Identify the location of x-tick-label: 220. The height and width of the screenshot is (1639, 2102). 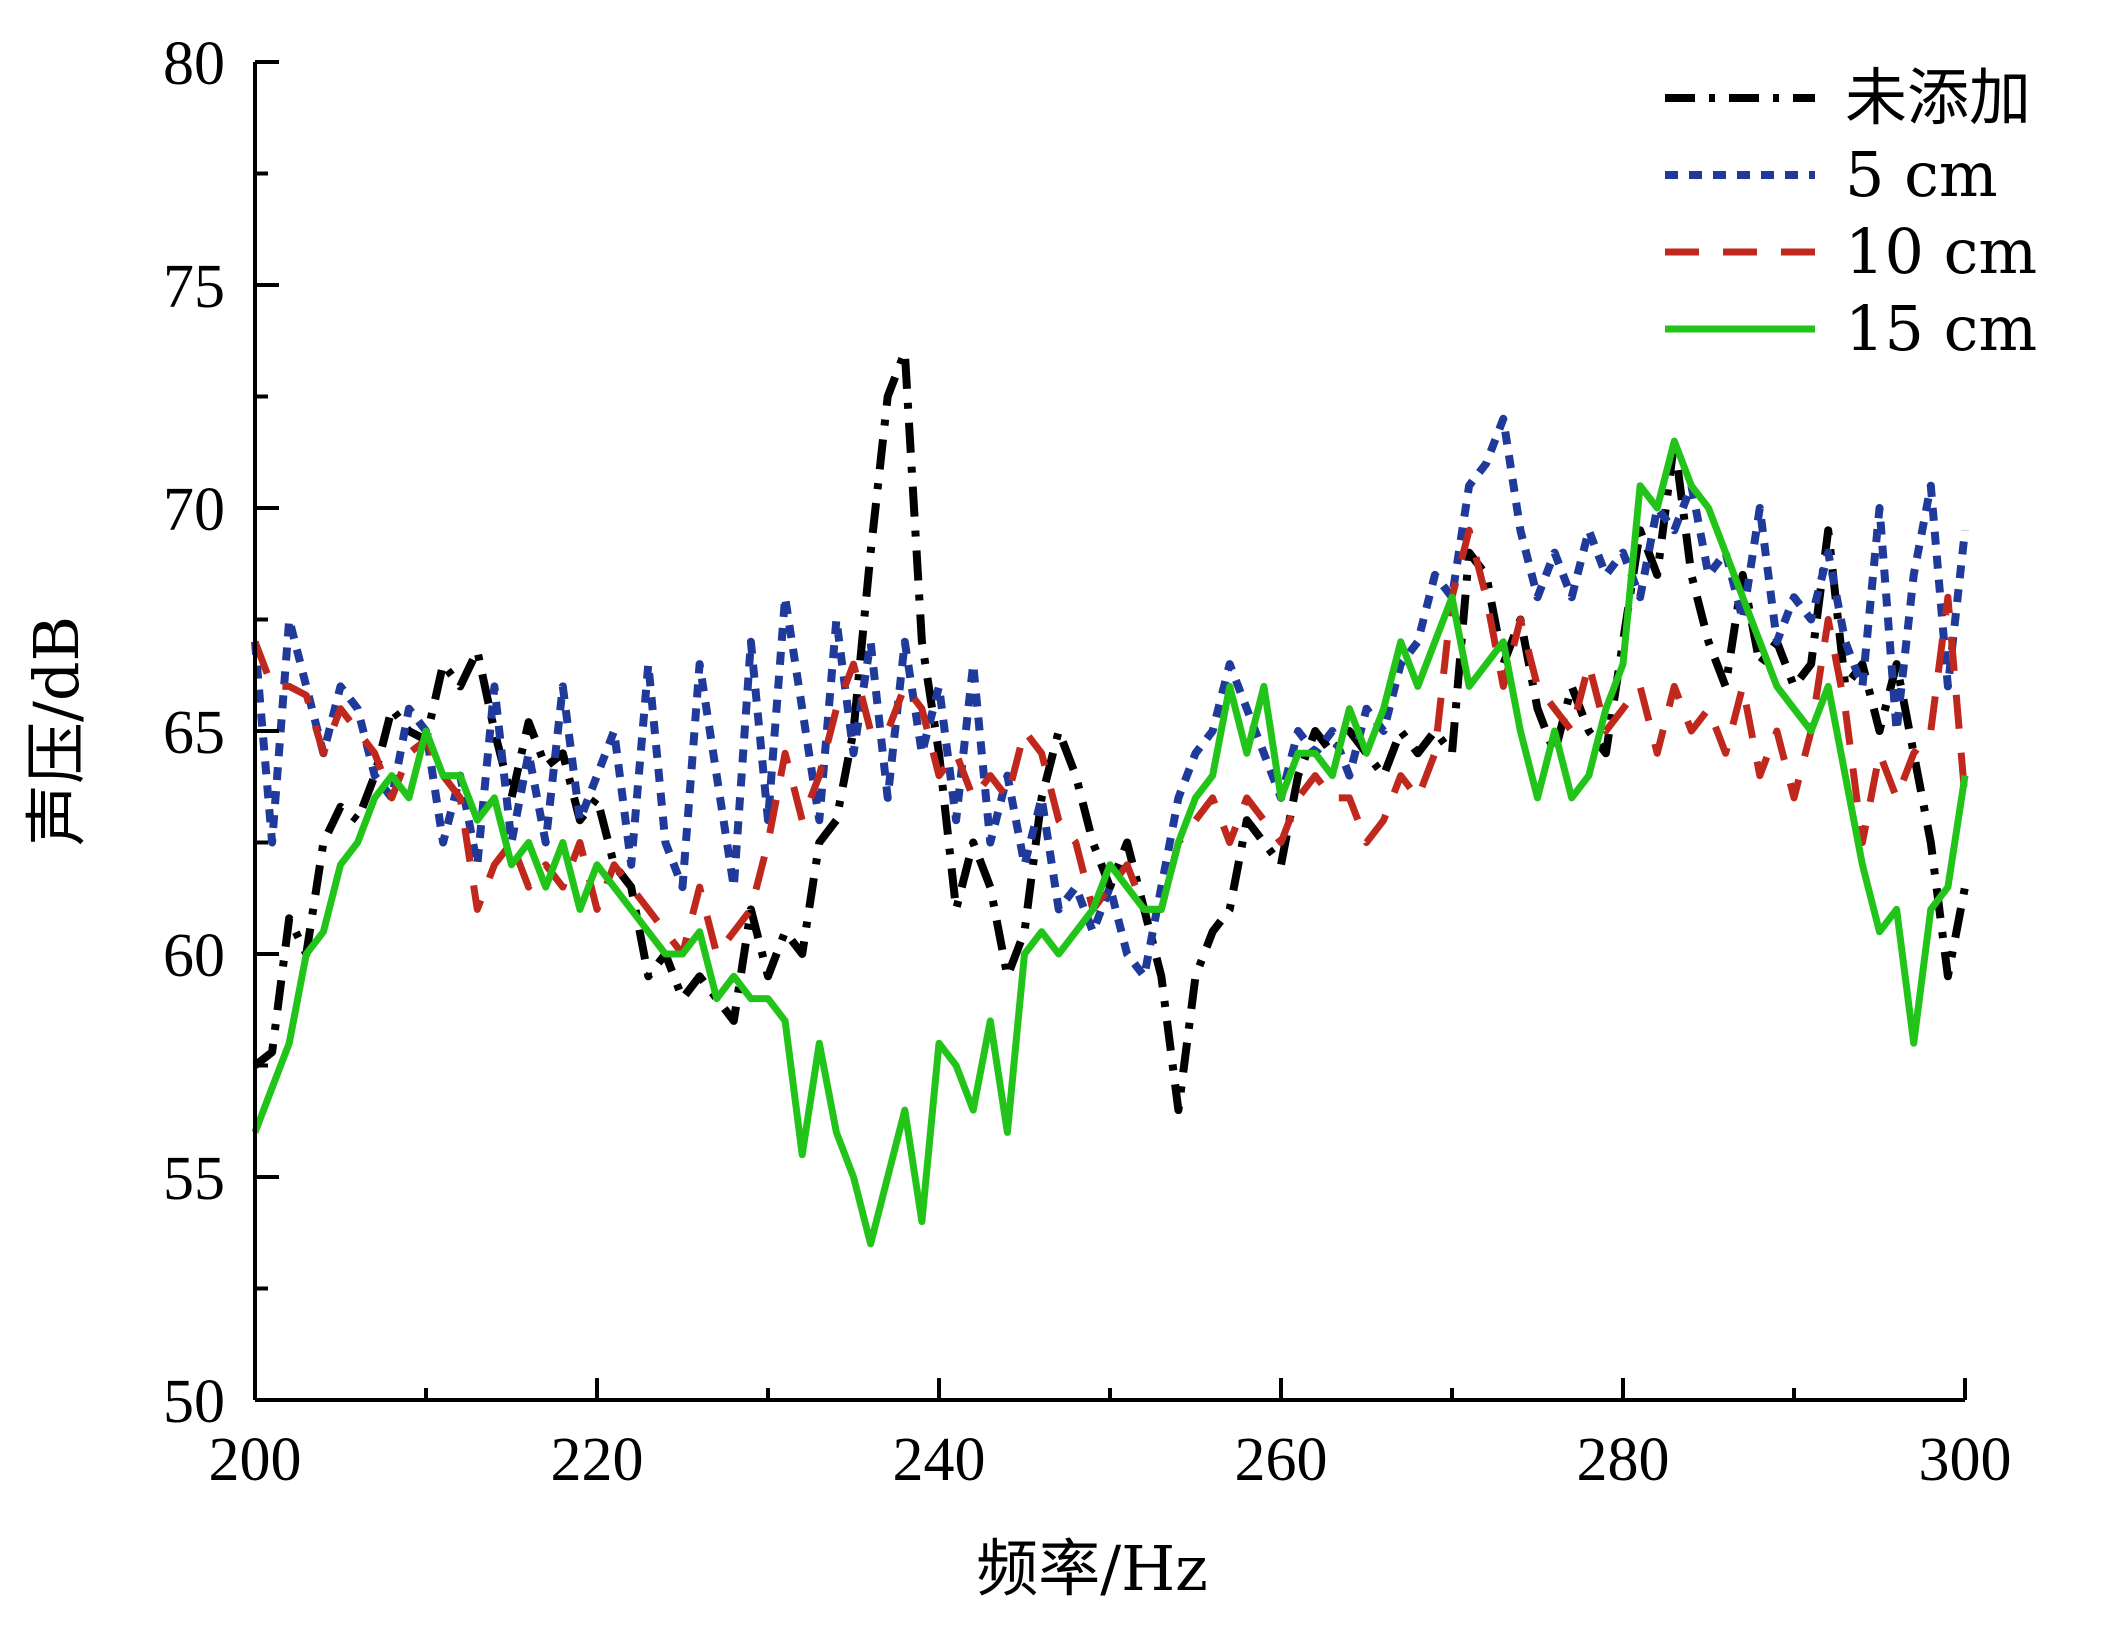
(597, 1460).